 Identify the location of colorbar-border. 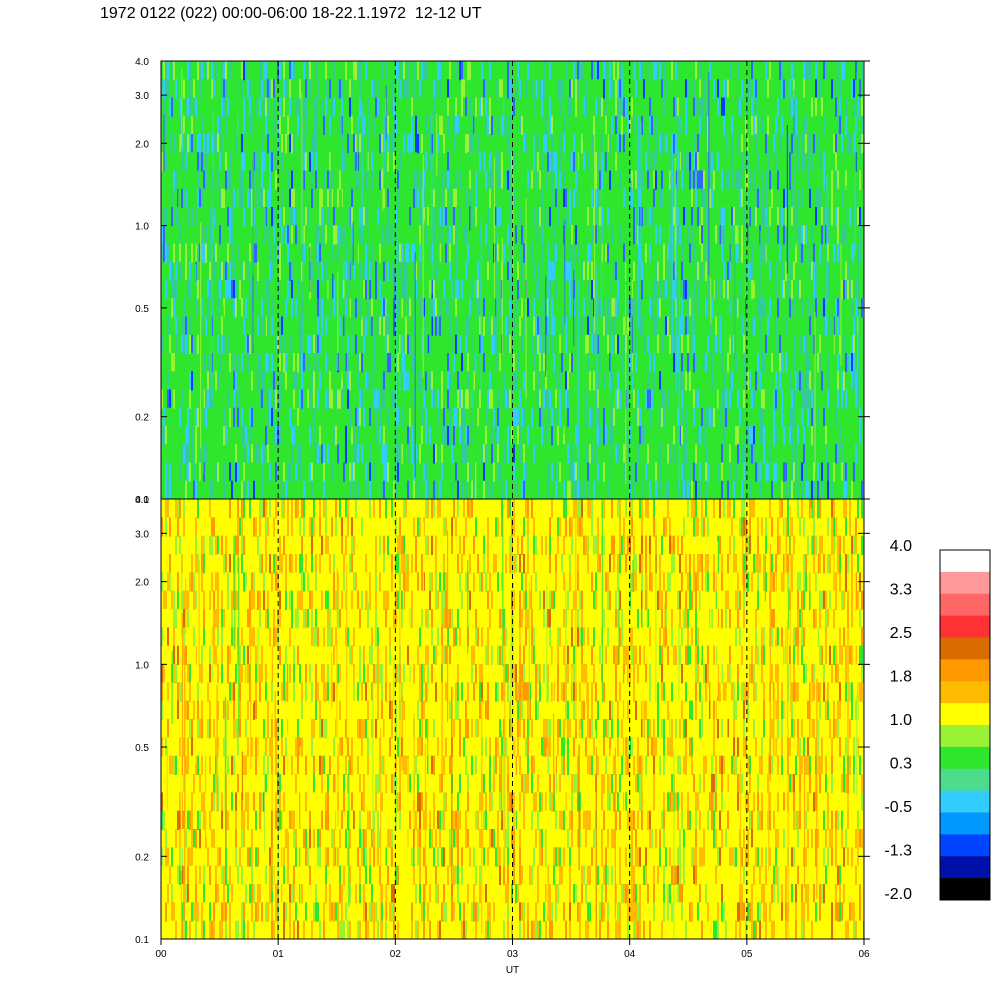
(965, 725).